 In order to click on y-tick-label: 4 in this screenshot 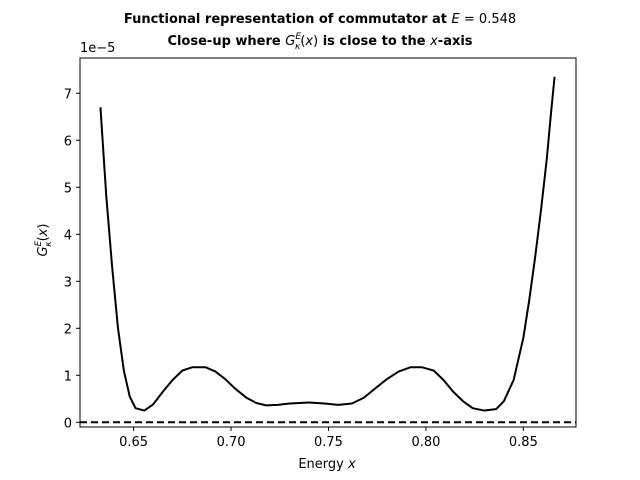, I will do `click(68, 235)`.